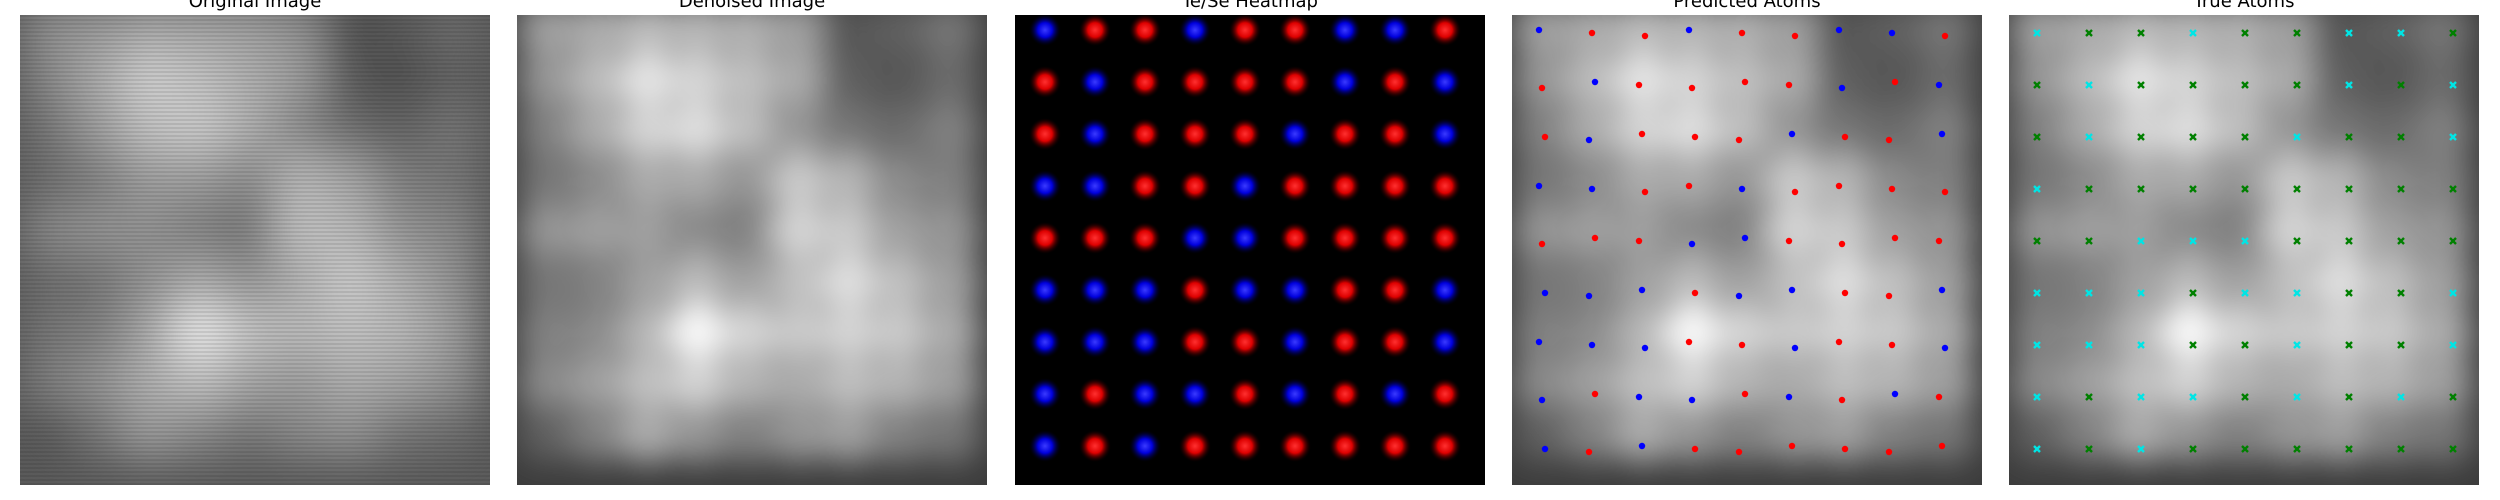 This screenshot has width=2500, height=500. Describe the element at coordinates (1747, 6) in the screenshot. I see `panel-title-predicted: Predicted Atoms` at that location.